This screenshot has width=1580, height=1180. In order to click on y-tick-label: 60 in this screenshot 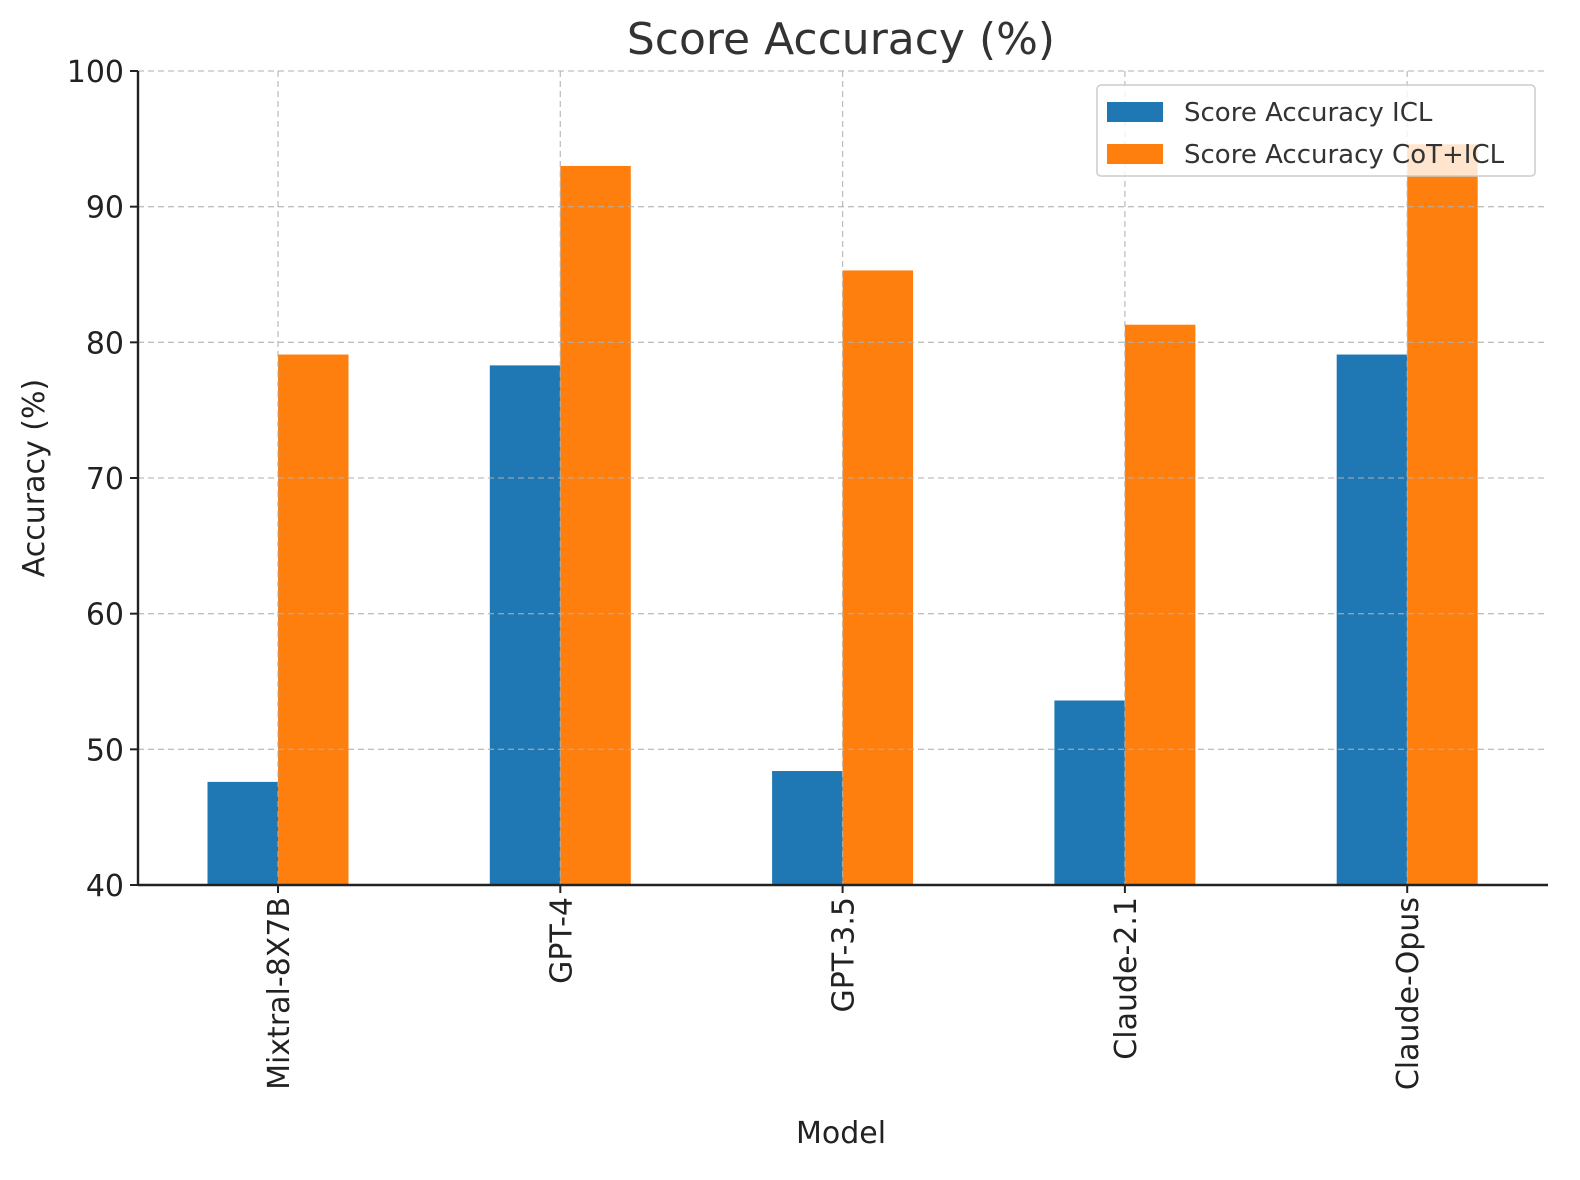, I will do `click(105, 615)`.